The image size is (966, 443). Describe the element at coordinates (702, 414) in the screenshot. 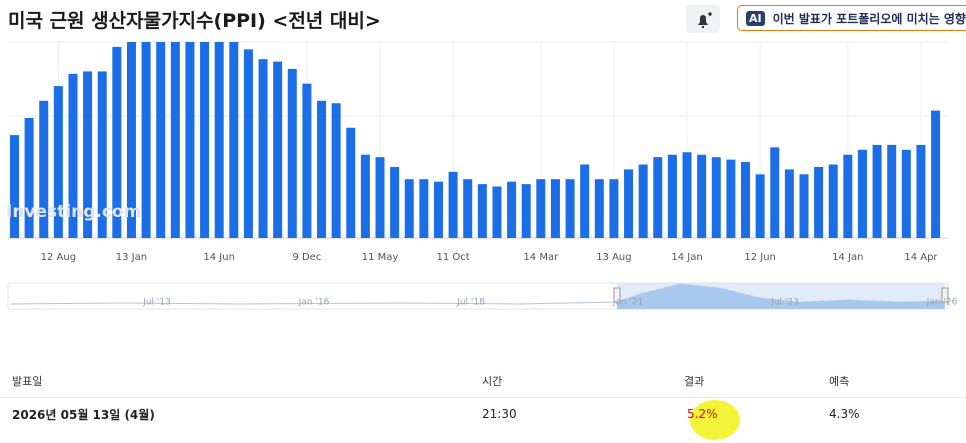

I see `actual-cell: 5.2%` at that location.